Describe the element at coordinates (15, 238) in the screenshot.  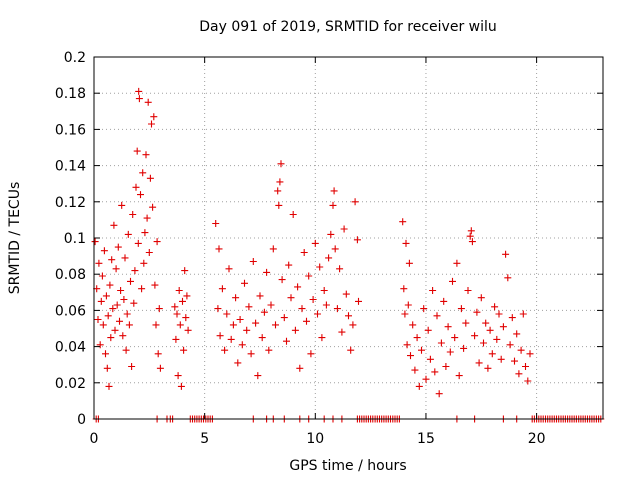
I see `y-axis-label: SRMTID / TECUs` at that location.